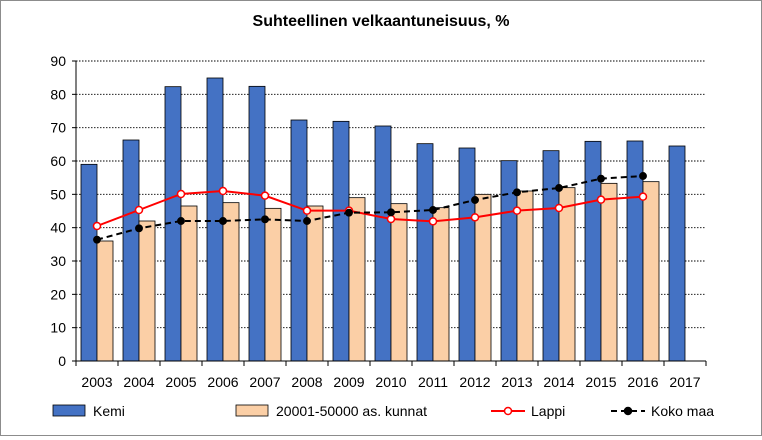 This screenshot has width=762, height=440. What do you see at coordinates (433, 382) in the screenshot?
I see `x-tick-label-2011: 2011` at bounding box center [433, 382].